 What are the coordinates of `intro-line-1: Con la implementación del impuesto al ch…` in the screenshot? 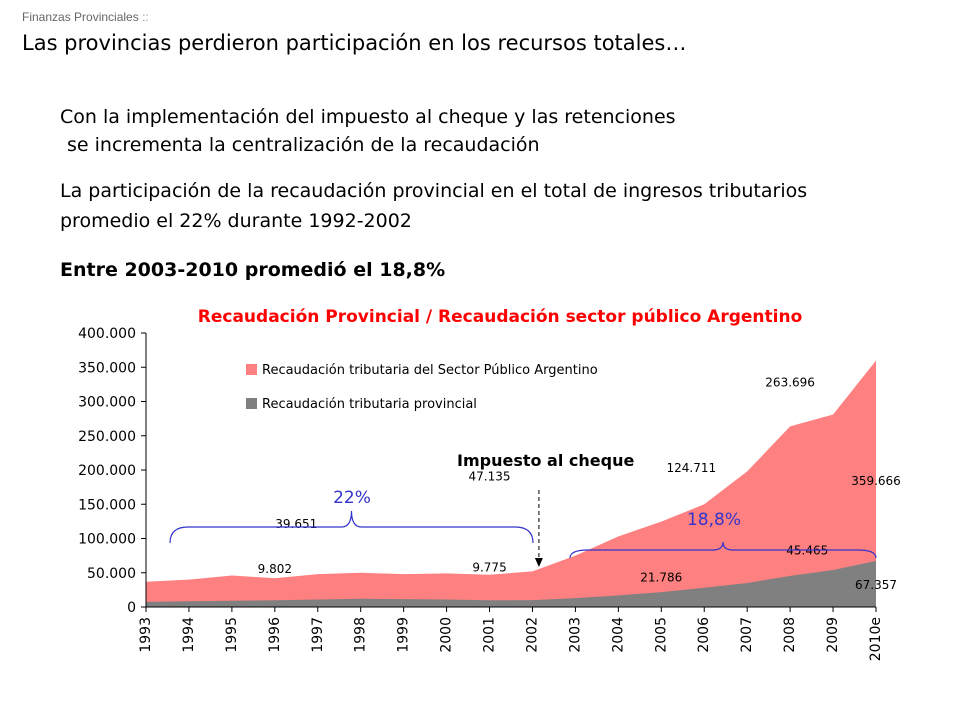 It's located at (368, 117).